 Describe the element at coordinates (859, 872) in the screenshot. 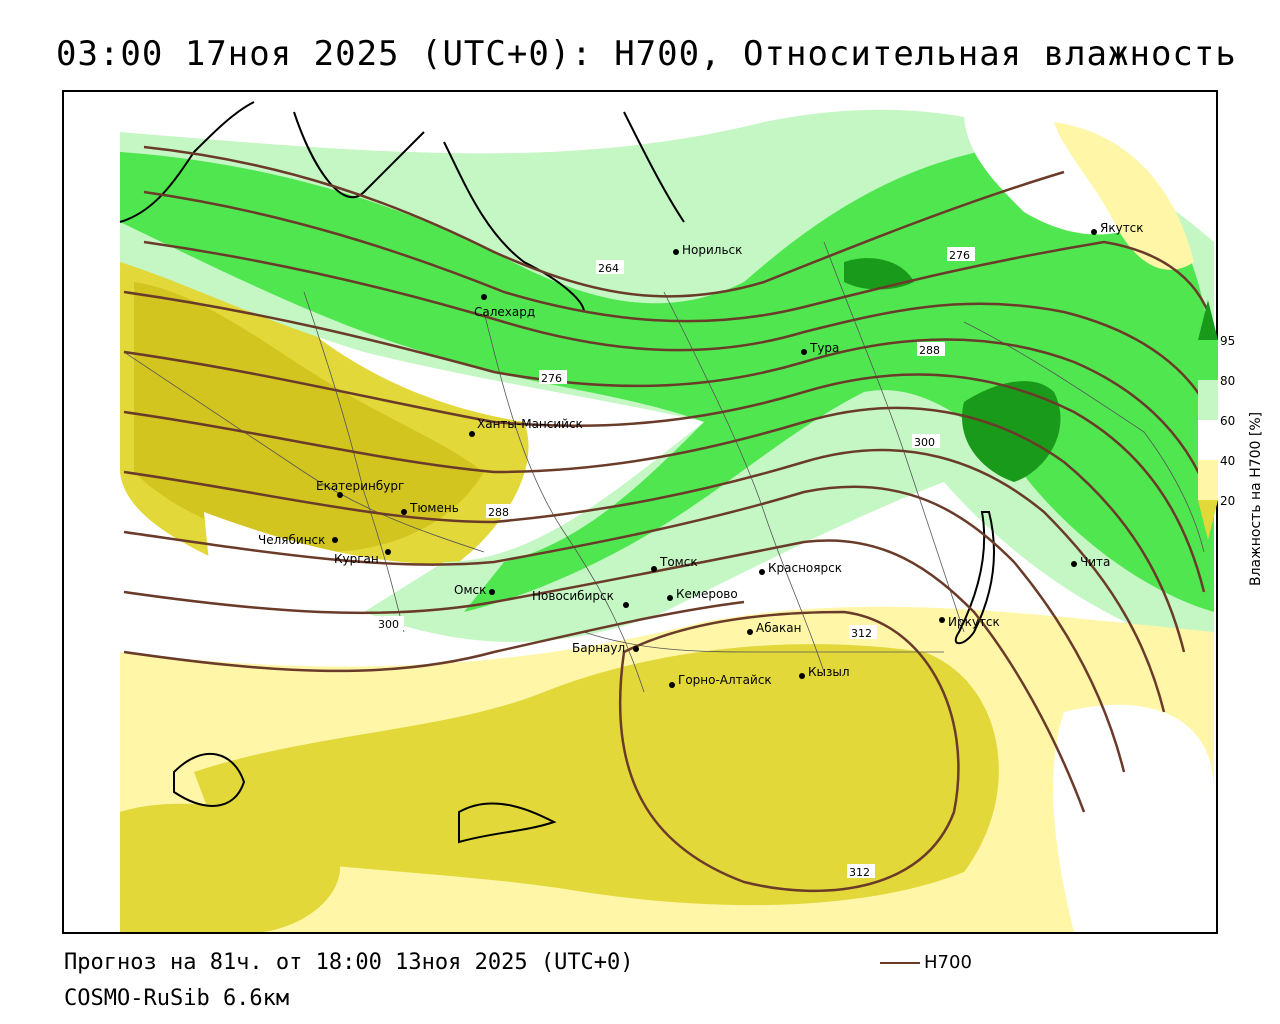

I see `contour-label-312-south: 312` at that location.